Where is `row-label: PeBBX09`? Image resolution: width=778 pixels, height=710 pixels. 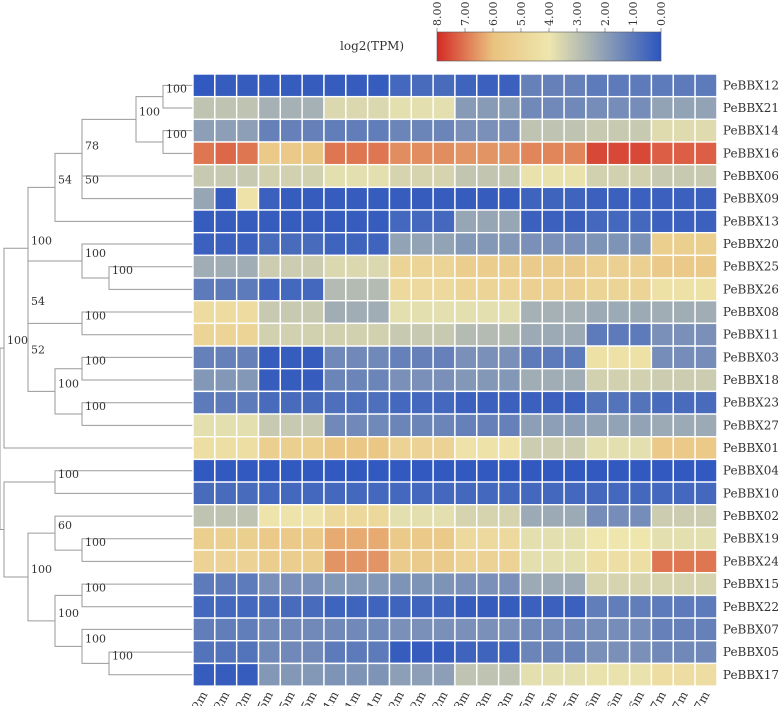
row-label: PeBBX09 is located at coordinates (750, 199).